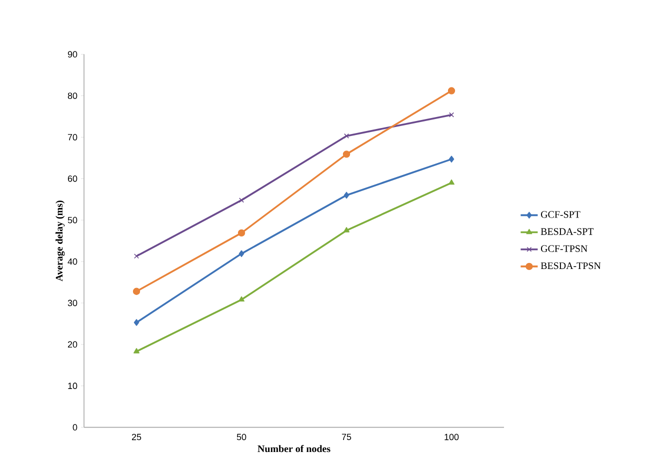 Image resolution: width=659 pixels, height=455 pixels. I want to click on y-tick-label: 20, so click(73, 344).